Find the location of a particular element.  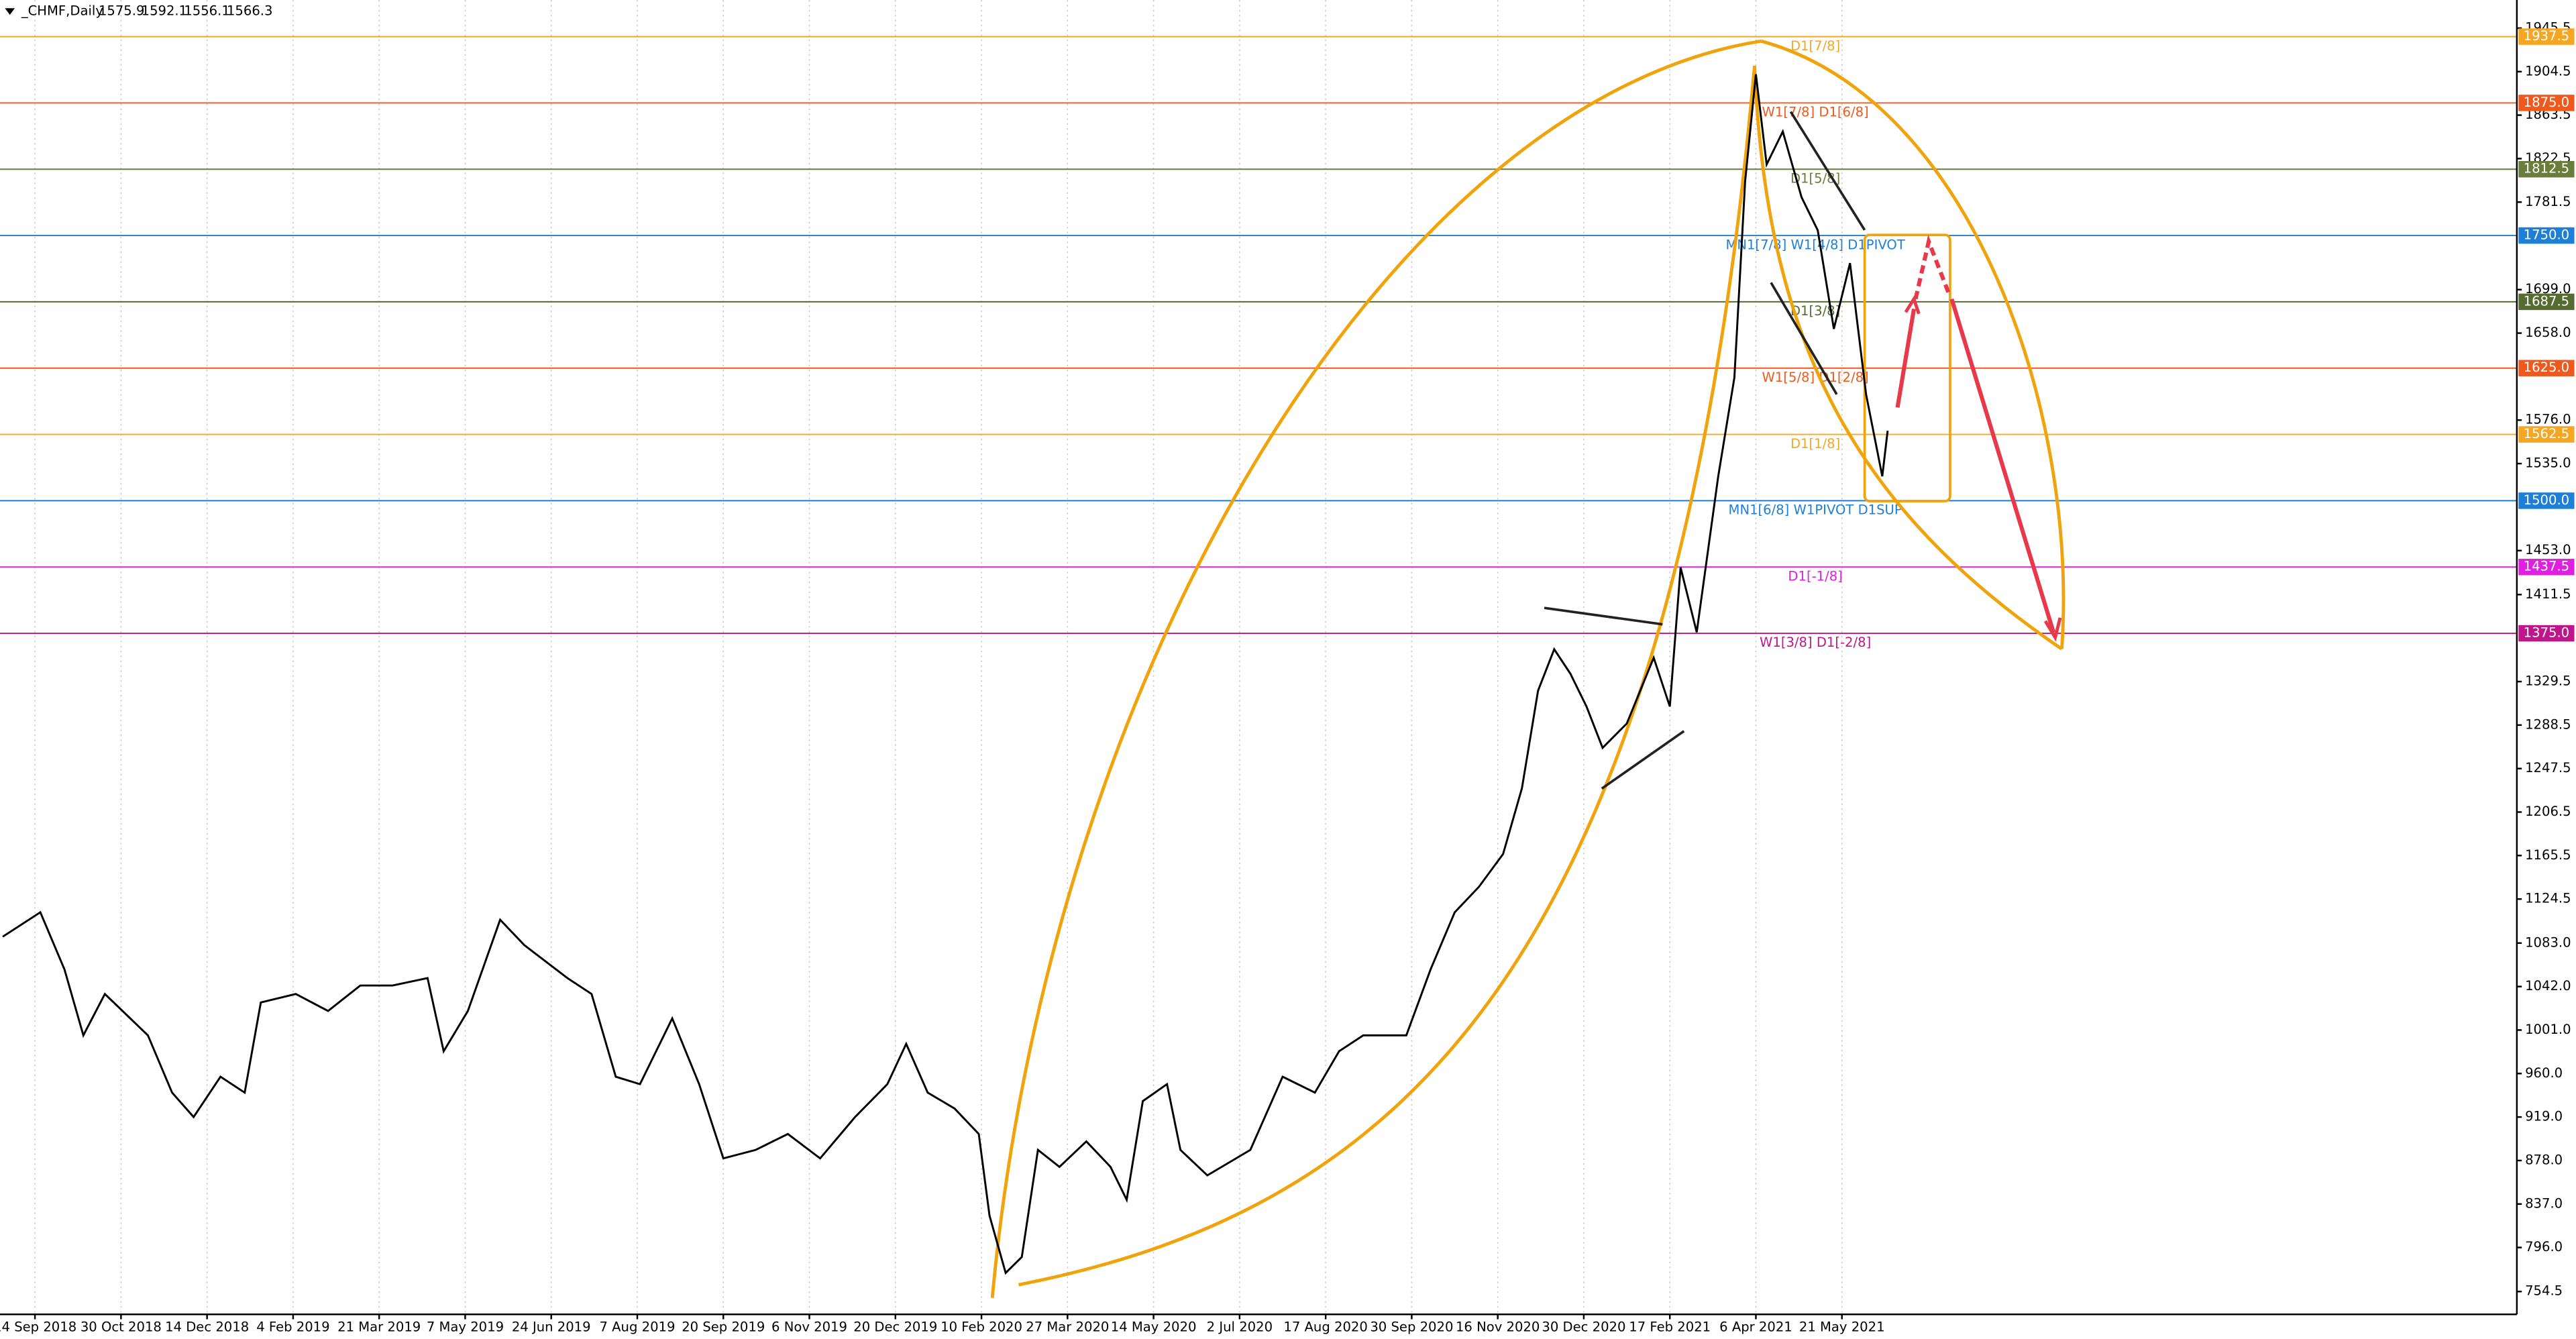

level-label: D1[3/8] is located at coordinates (1815, 311).